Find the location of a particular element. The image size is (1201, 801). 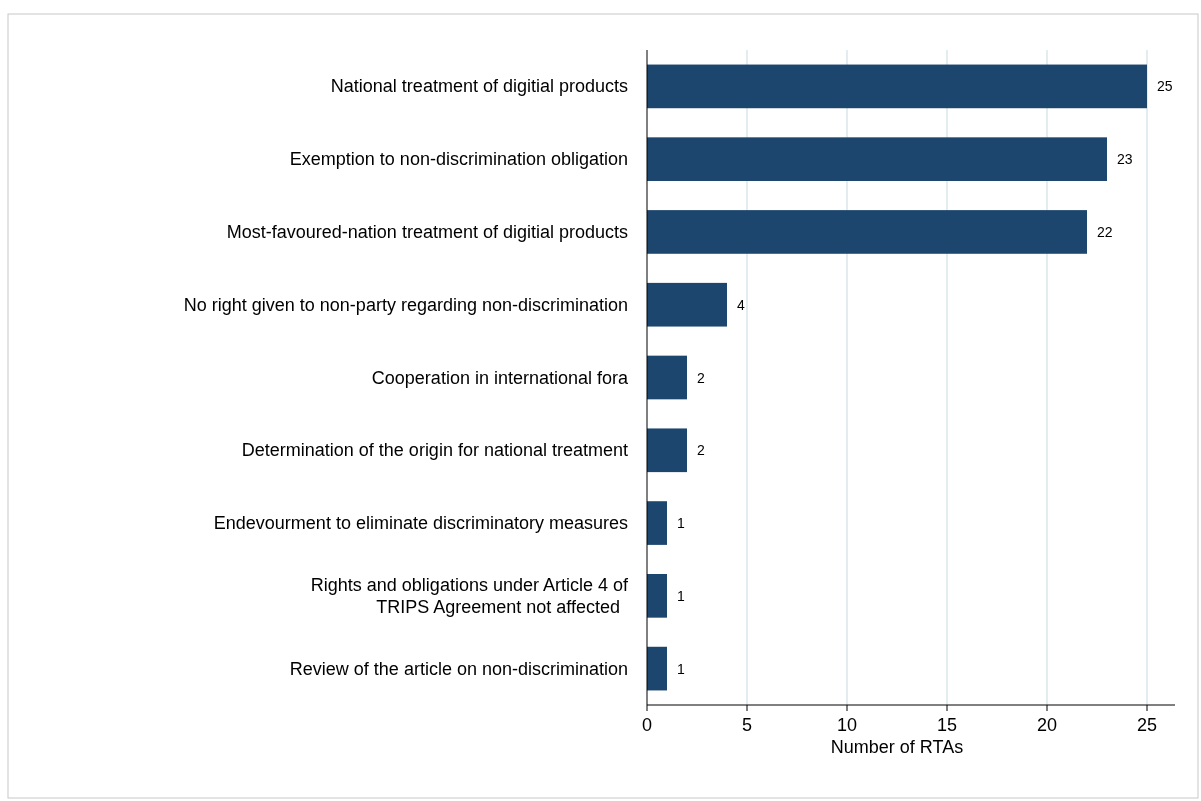

y-tick-label: Exemption to non-discrimination obligation is located at coordinates (458, 159).